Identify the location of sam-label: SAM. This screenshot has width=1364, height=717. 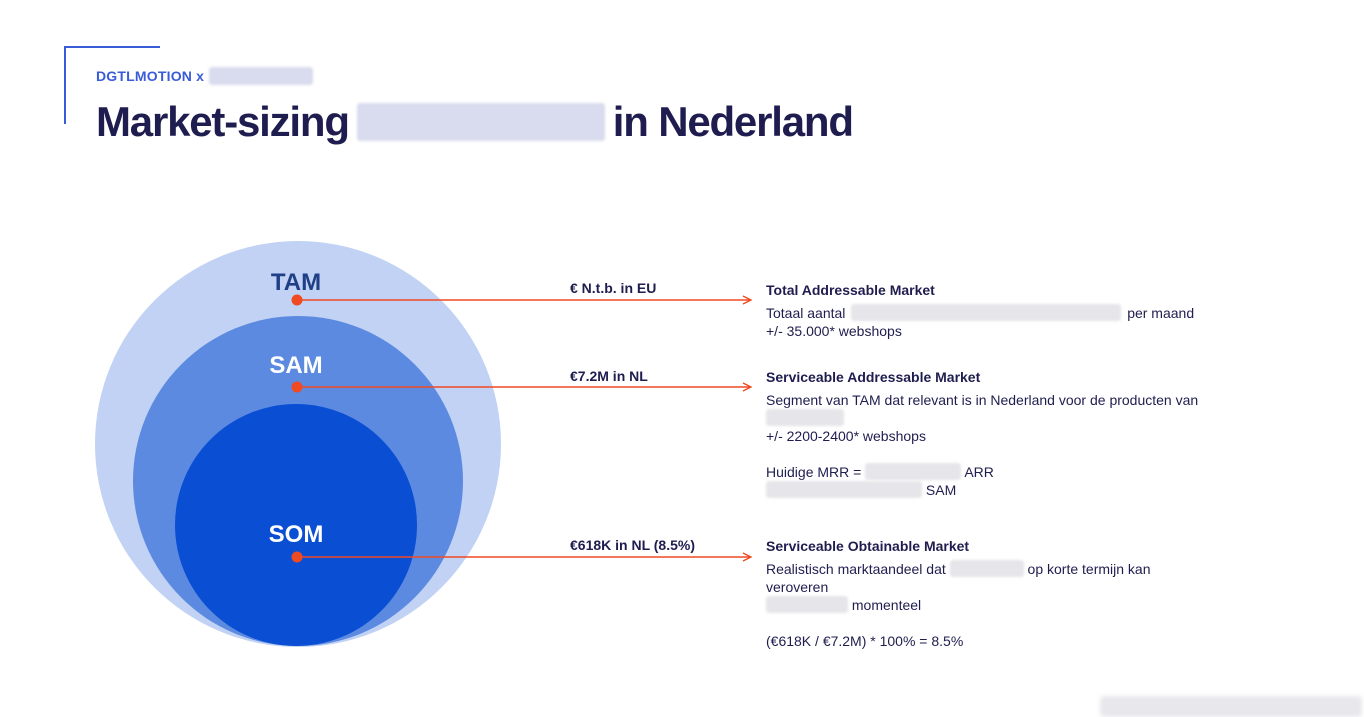
(295, 365).